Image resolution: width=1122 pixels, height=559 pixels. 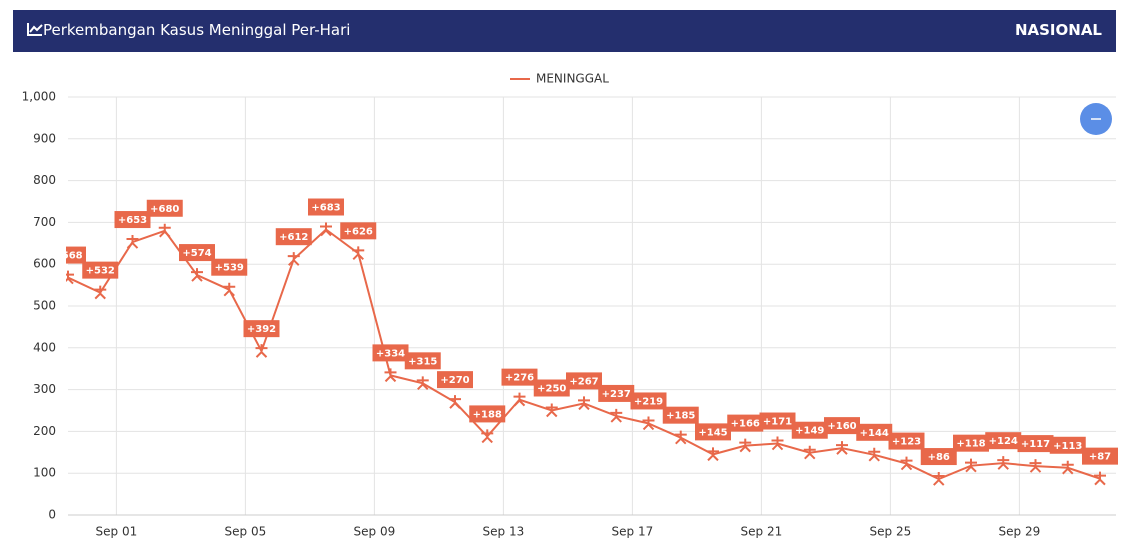 I want to click on value-label: +574, so click(x=196, y=253).